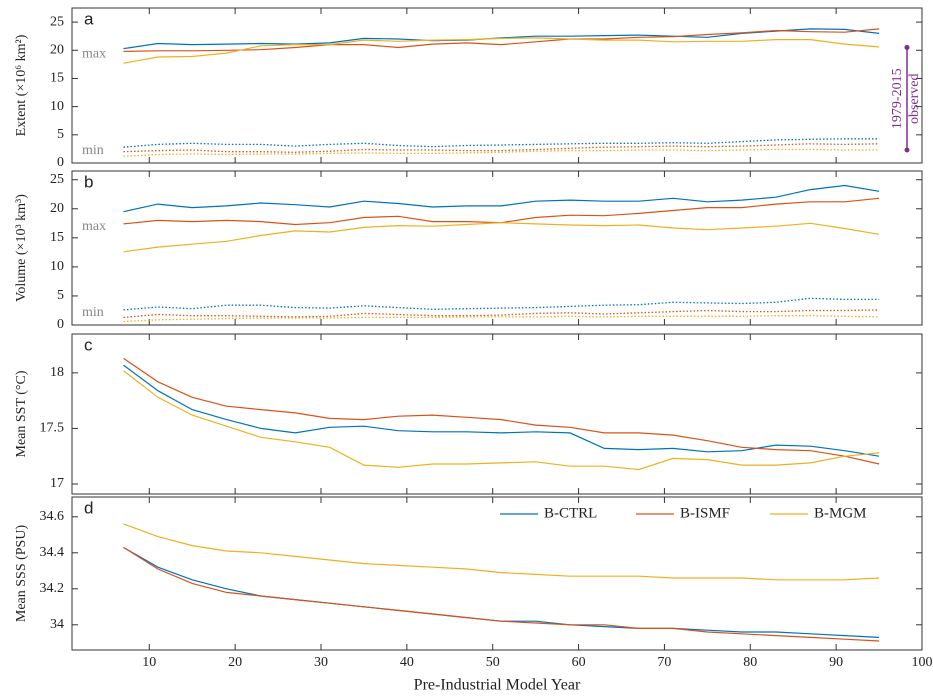 The width and height of the screenshot is (933, 697). I want to click on y-axis-label: Volume (×10³ km³), so click(21, 248).